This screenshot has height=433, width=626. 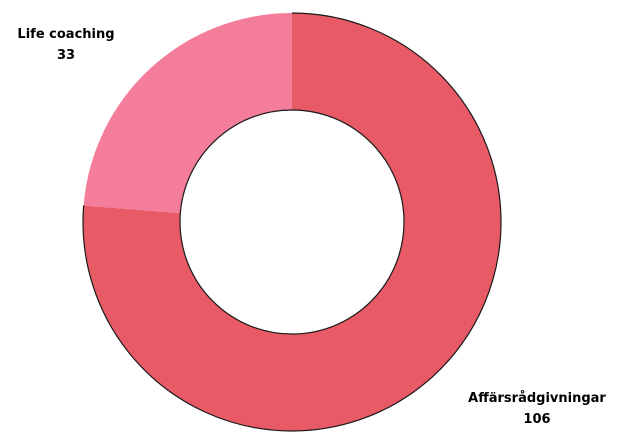 I want to click on slice-label-life-coaching-name: Life coaching, so click(x=65, y=34).